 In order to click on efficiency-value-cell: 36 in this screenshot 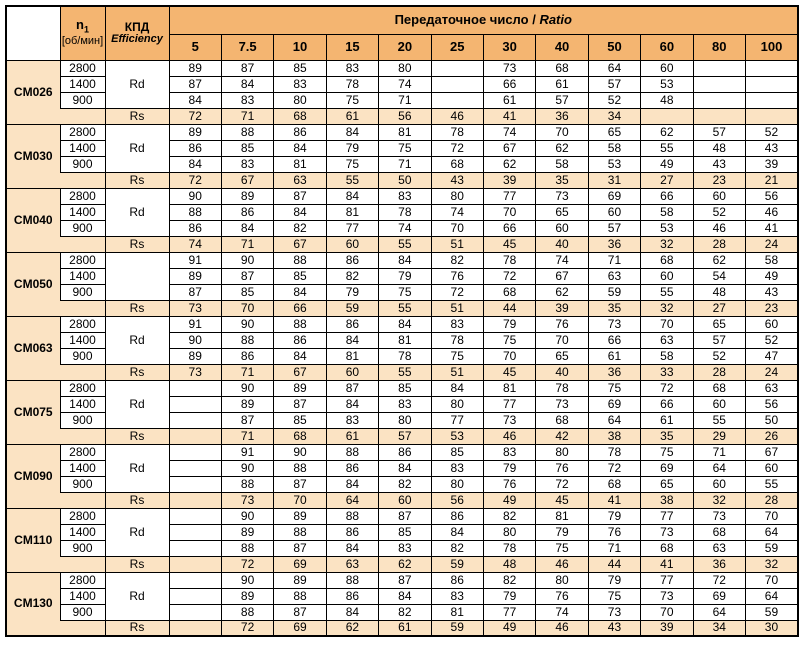, I will do `click(562, 116)`.